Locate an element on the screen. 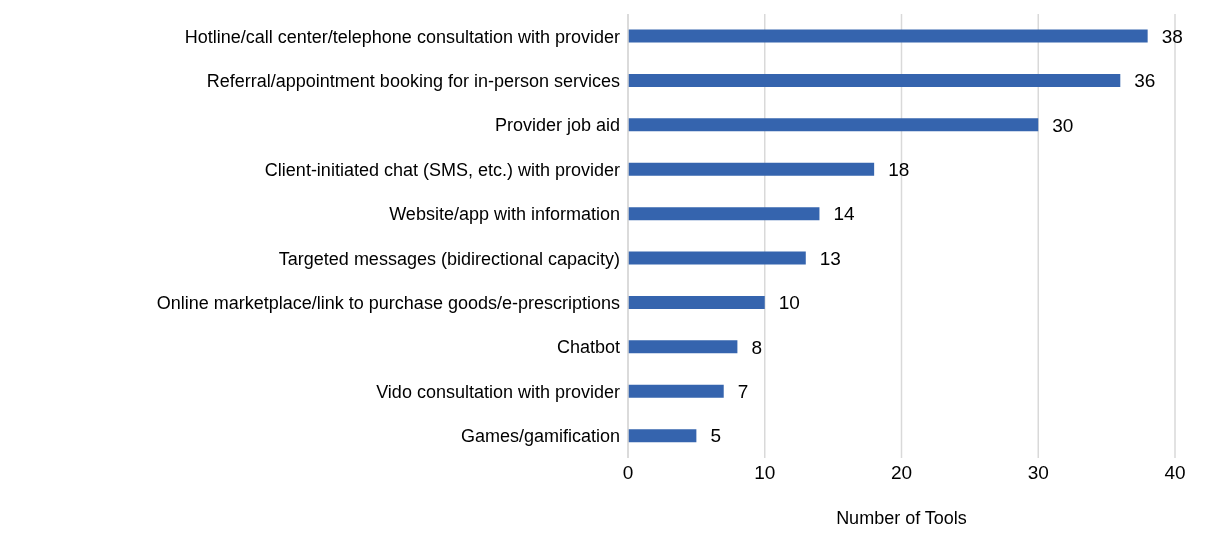 Image resolution: width=1213 pixels, height=544 pixels. y-tick-label: Website/app with information is located at coordinates (504, 214).